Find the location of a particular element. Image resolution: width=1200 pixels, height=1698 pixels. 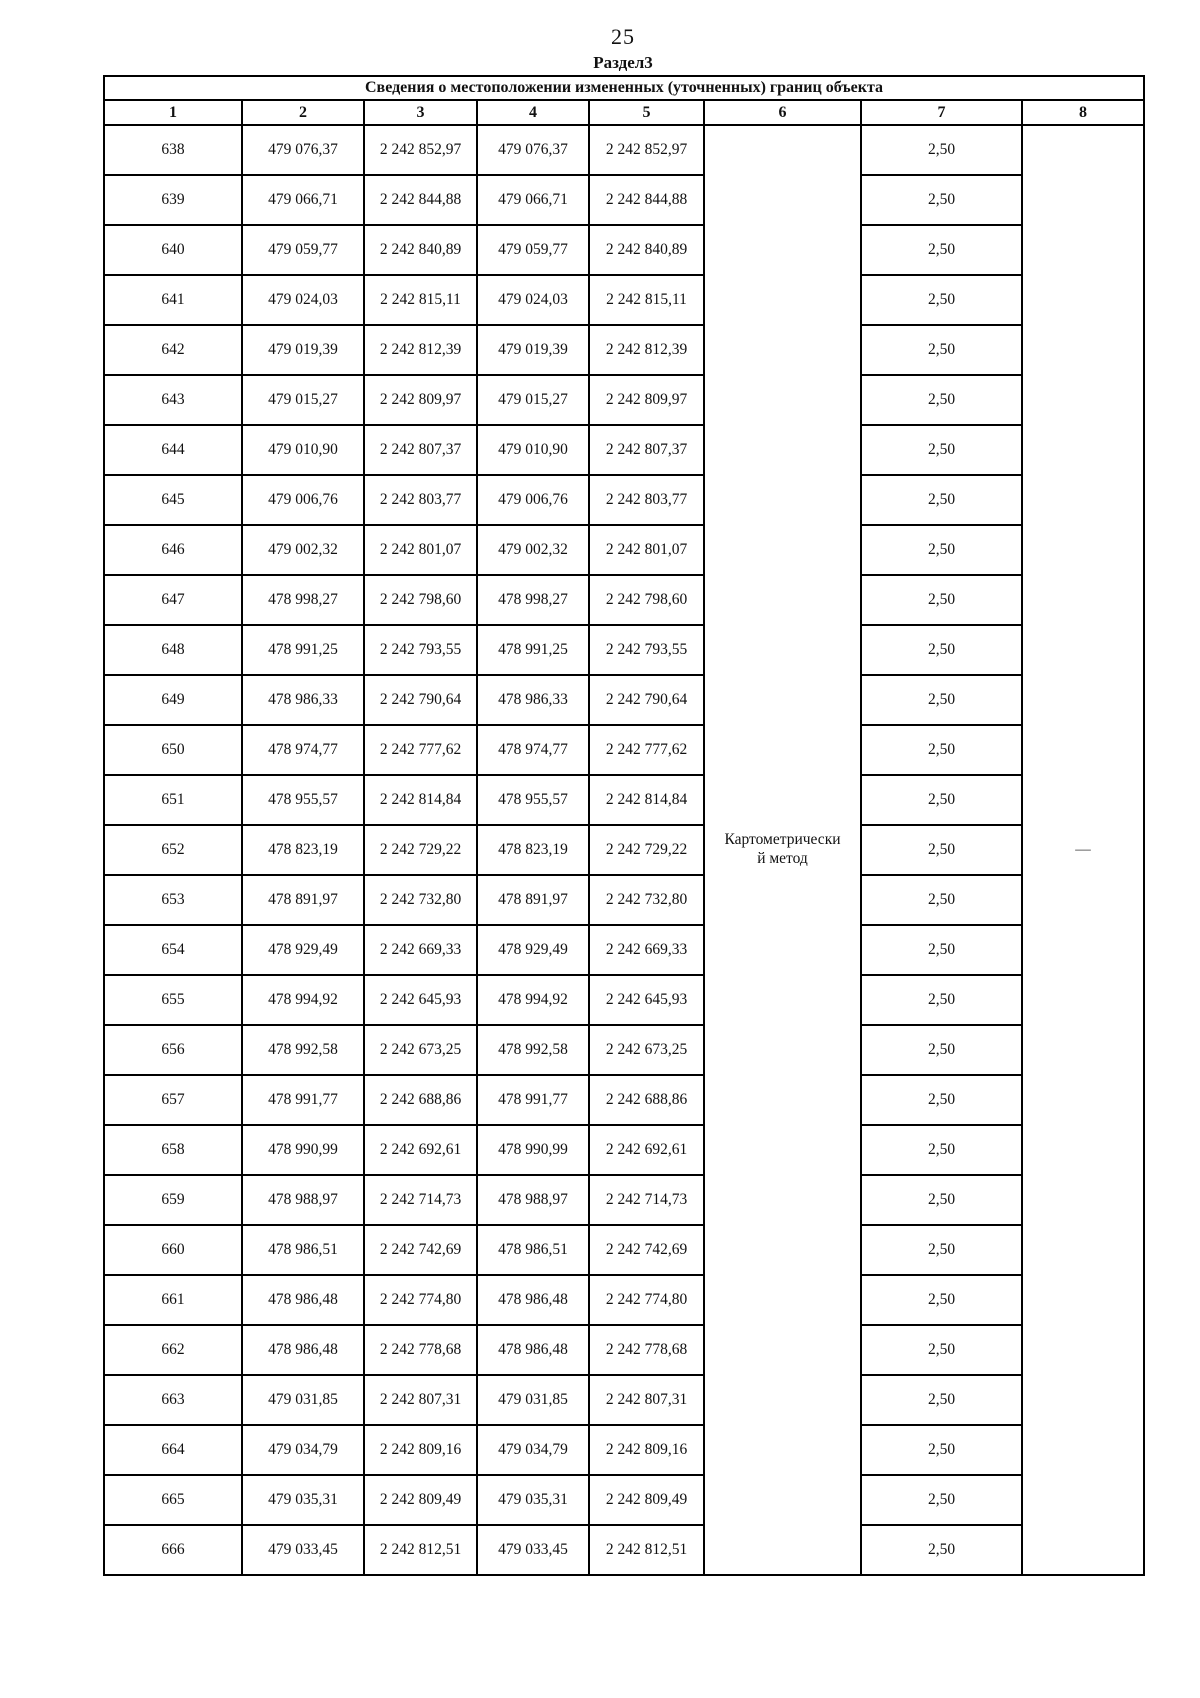

y-updated-cell: 2 242 844,88 is located at coordinates (646, 200).